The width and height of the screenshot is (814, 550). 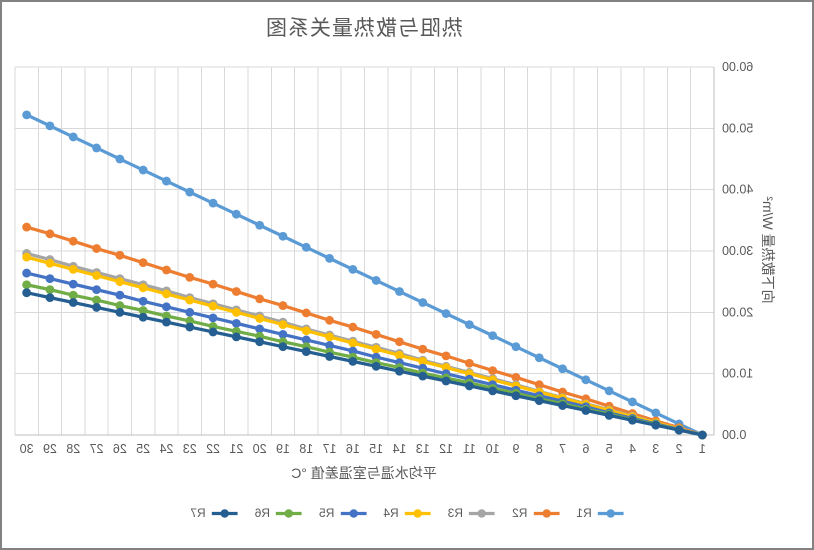 I want to click on x-tick-label: 6, so click(x=585, y=449).